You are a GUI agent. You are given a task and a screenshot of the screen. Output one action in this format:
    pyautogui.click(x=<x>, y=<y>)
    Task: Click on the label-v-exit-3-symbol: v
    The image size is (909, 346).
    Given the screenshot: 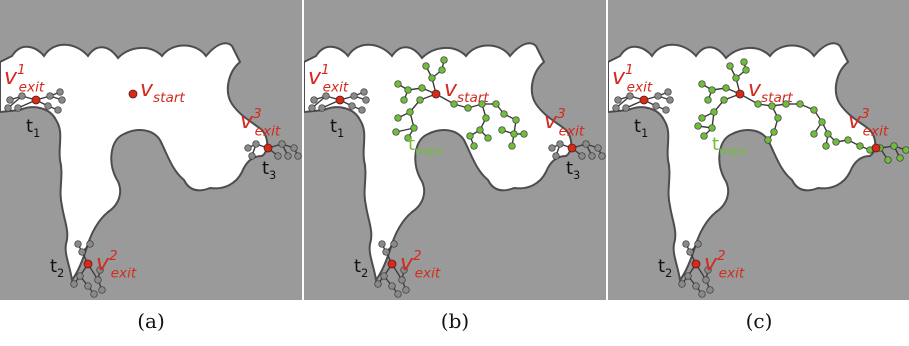 What is the action you would take?
    pyautogui.click(x=247, y=121)
    